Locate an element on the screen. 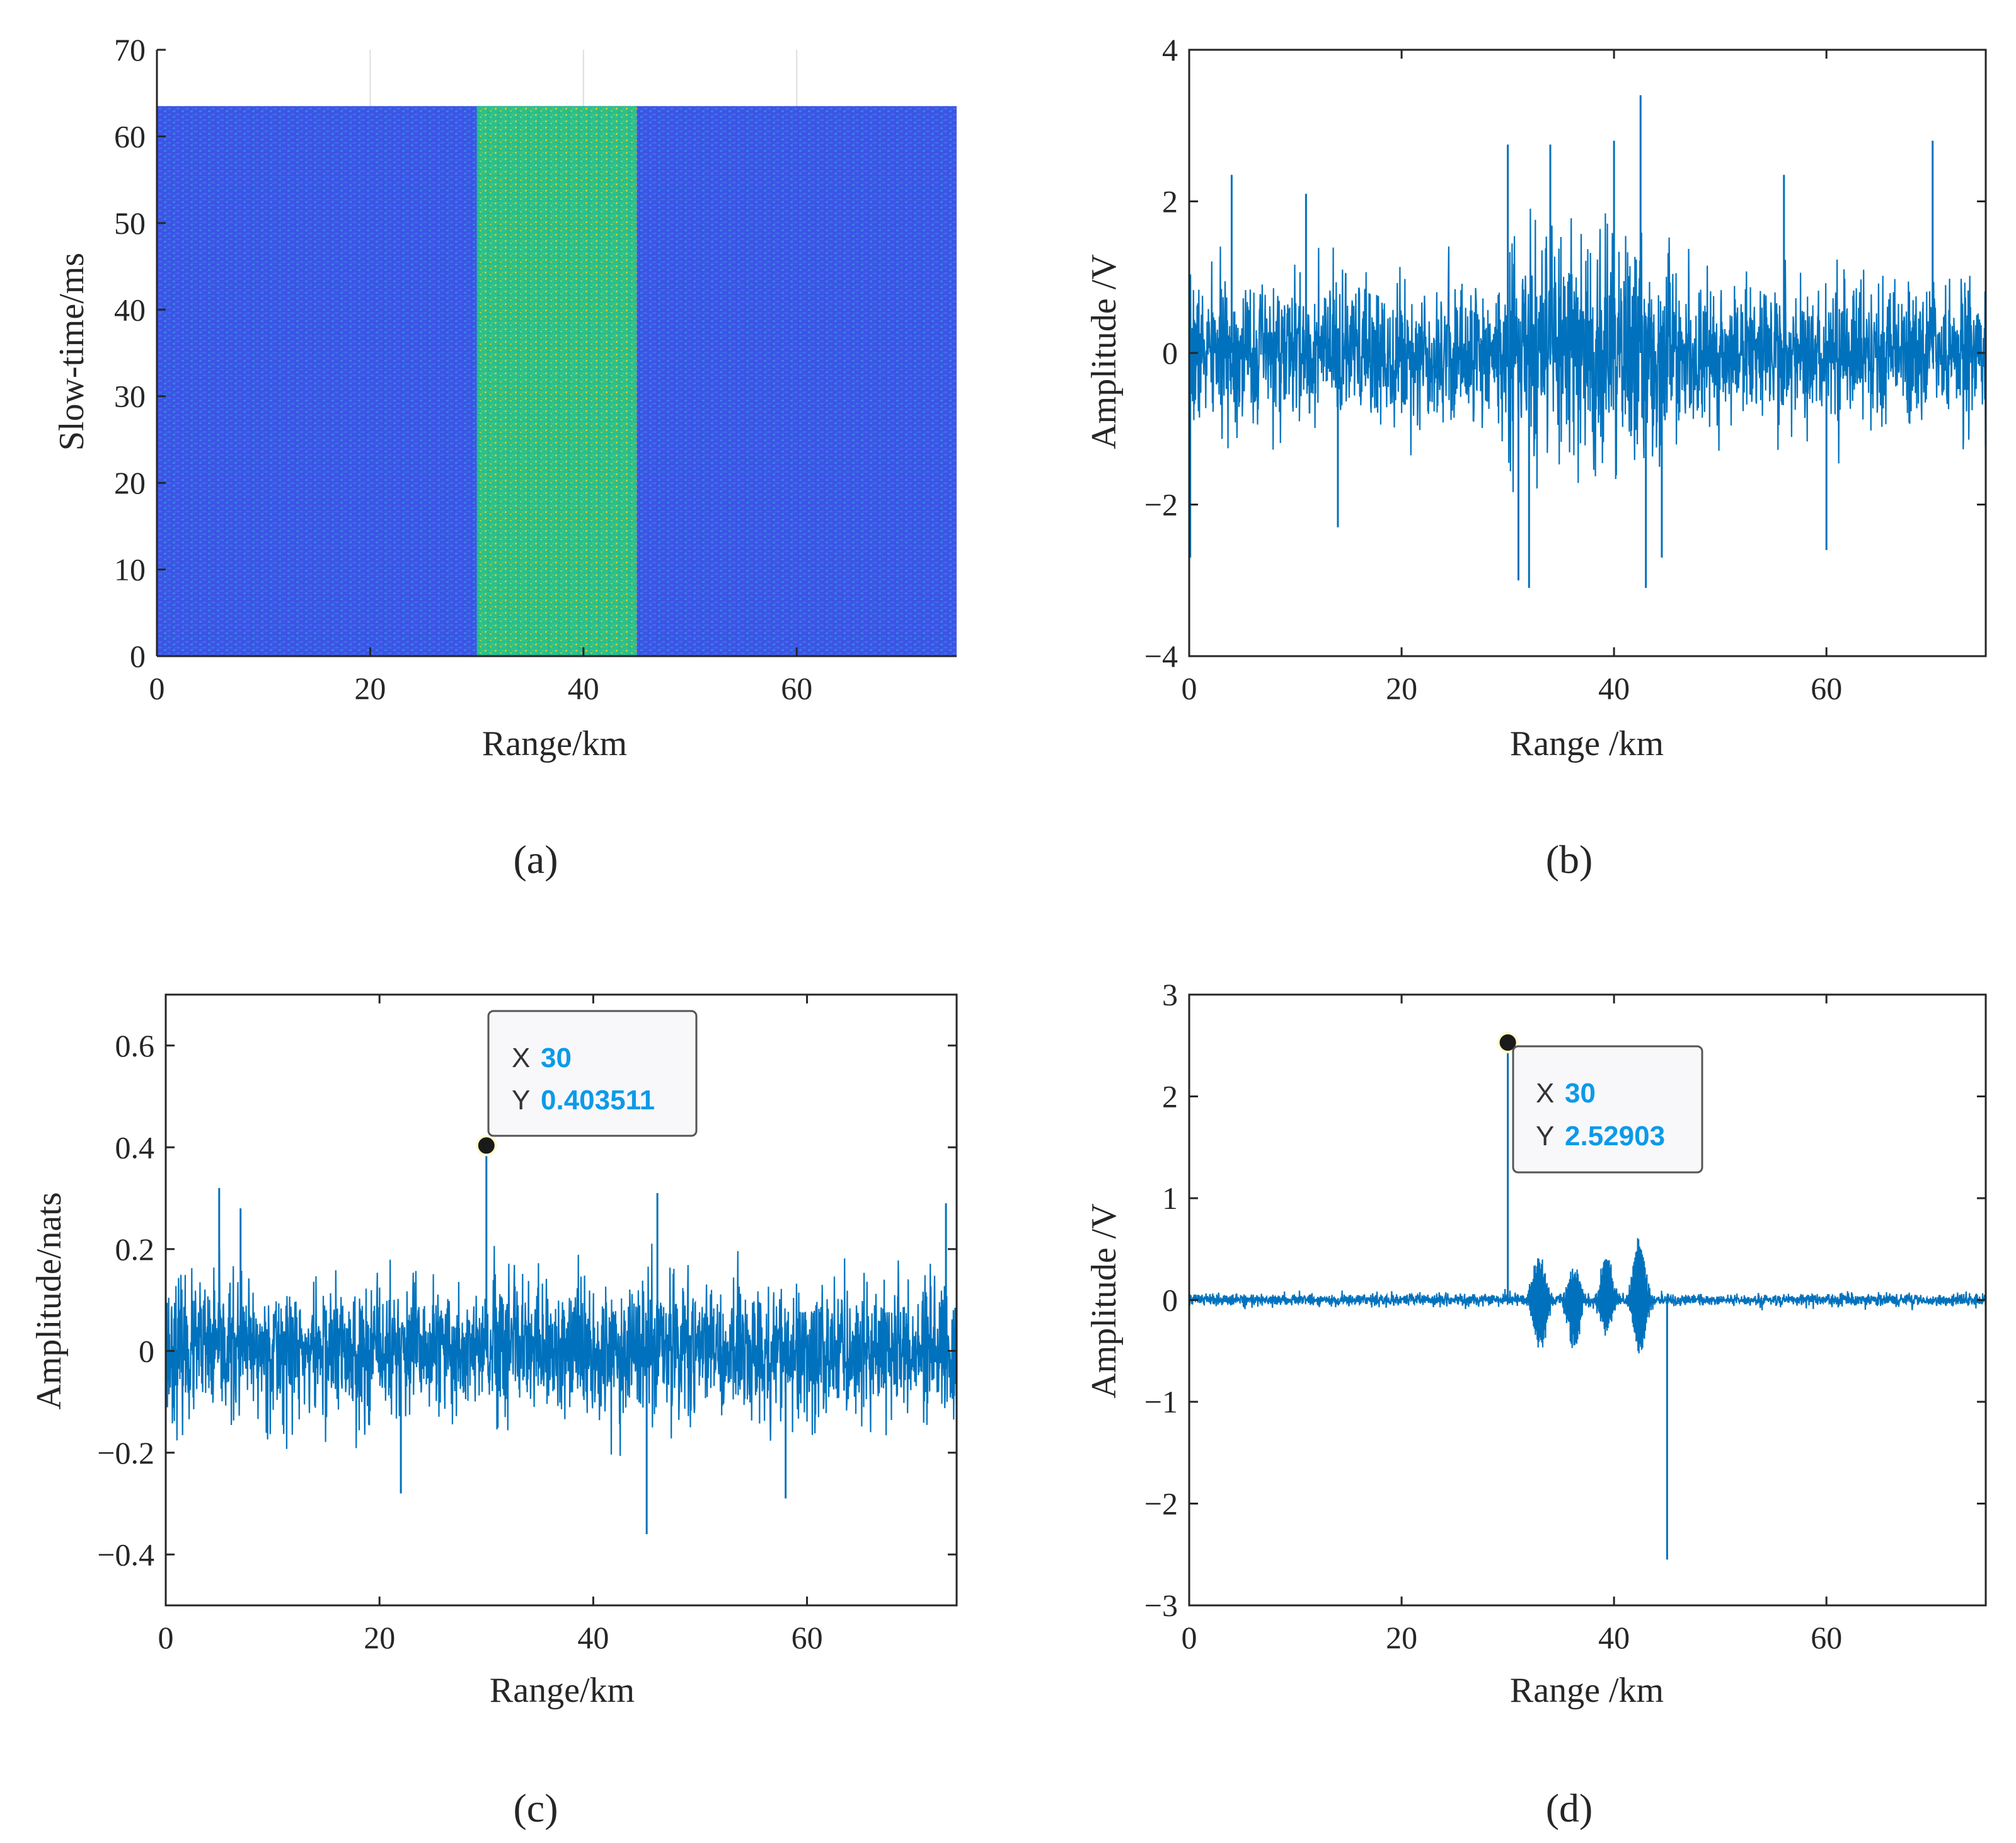 The width and height of the screenshot is (2016, 1843). panel-d-datatip-box is located at coordinates (1608, 1109).